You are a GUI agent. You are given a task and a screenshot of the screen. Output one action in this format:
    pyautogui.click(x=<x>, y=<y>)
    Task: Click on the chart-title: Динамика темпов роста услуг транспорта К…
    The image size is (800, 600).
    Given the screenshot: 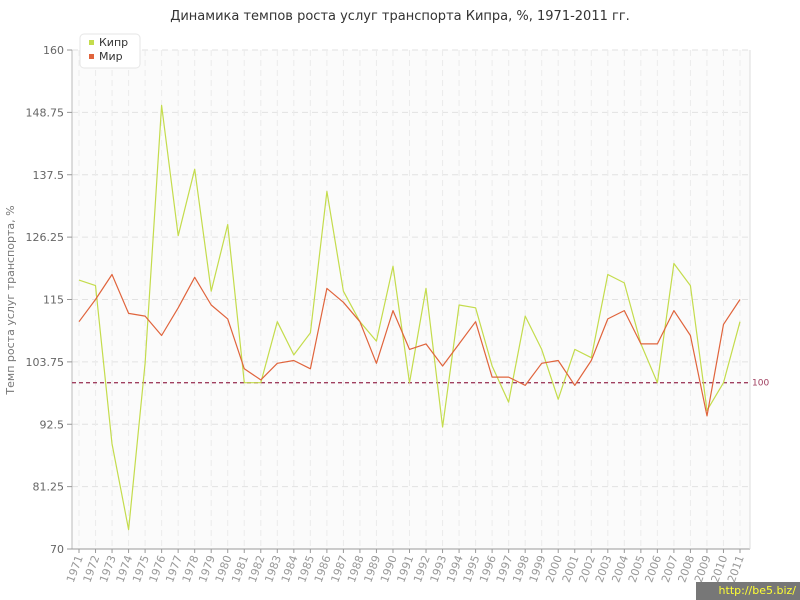 What is the action you would take?
    pyautogui.click(x=400, y=16)
    